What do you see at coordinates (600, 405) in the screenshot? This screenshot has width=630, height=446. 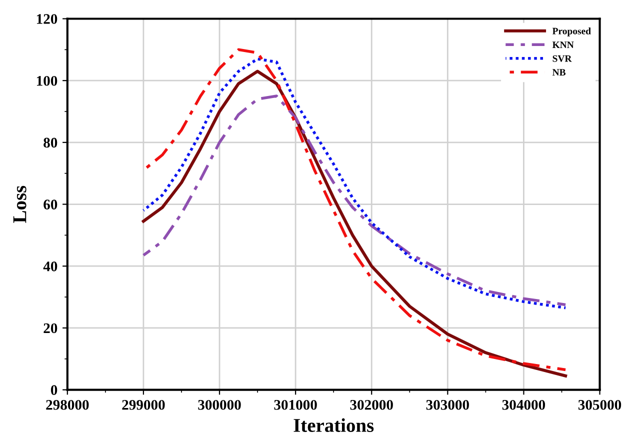 I see `x-tick-label: 305000` at bounding box center [600, 405].